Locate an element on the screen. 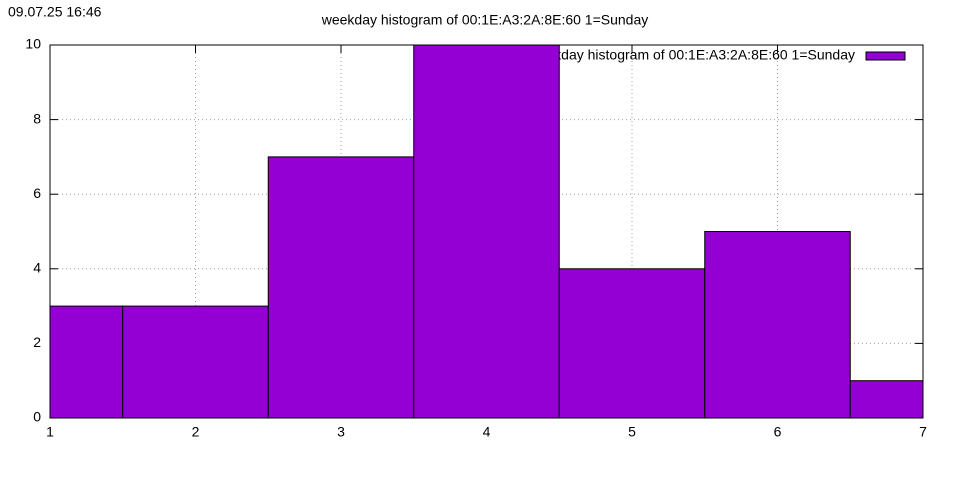 The height and width of the screenshot is (480, 960). legend-swatch is located at coordinates (885, 56).